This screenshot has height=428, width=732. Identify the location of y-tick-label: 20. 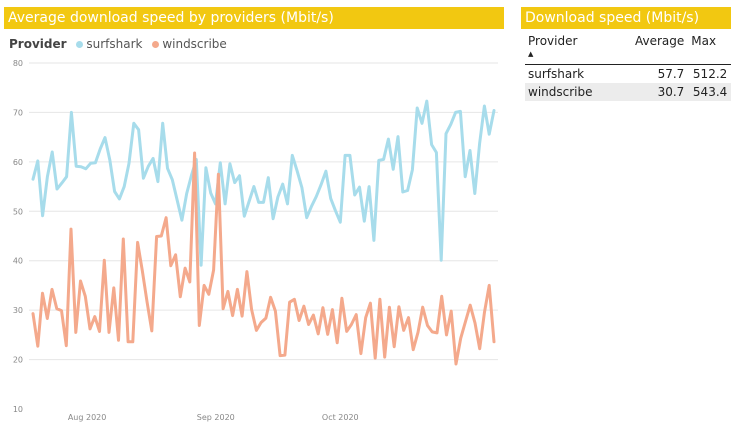
(18, 360).